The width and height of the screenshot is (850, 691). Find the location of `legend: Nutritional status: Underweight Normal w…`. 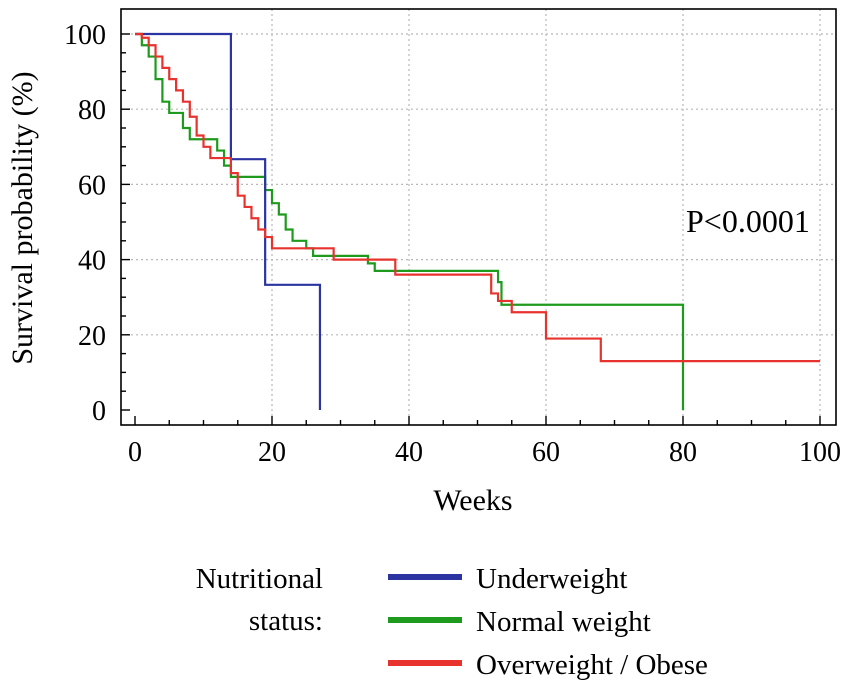

legend: Nutritional status: Underweight Normal w… is located at coordinates (452, 622).